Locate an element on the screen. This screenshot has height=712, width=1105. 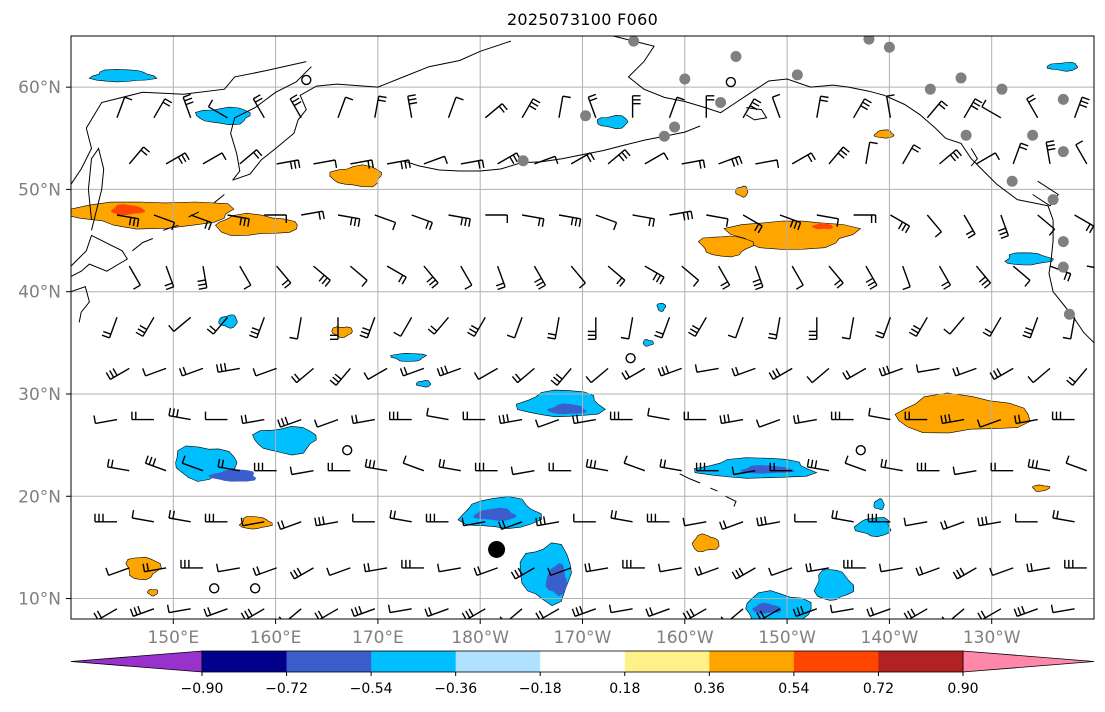
colorbar-label: −0.18 is located at coordinates (540, 689).